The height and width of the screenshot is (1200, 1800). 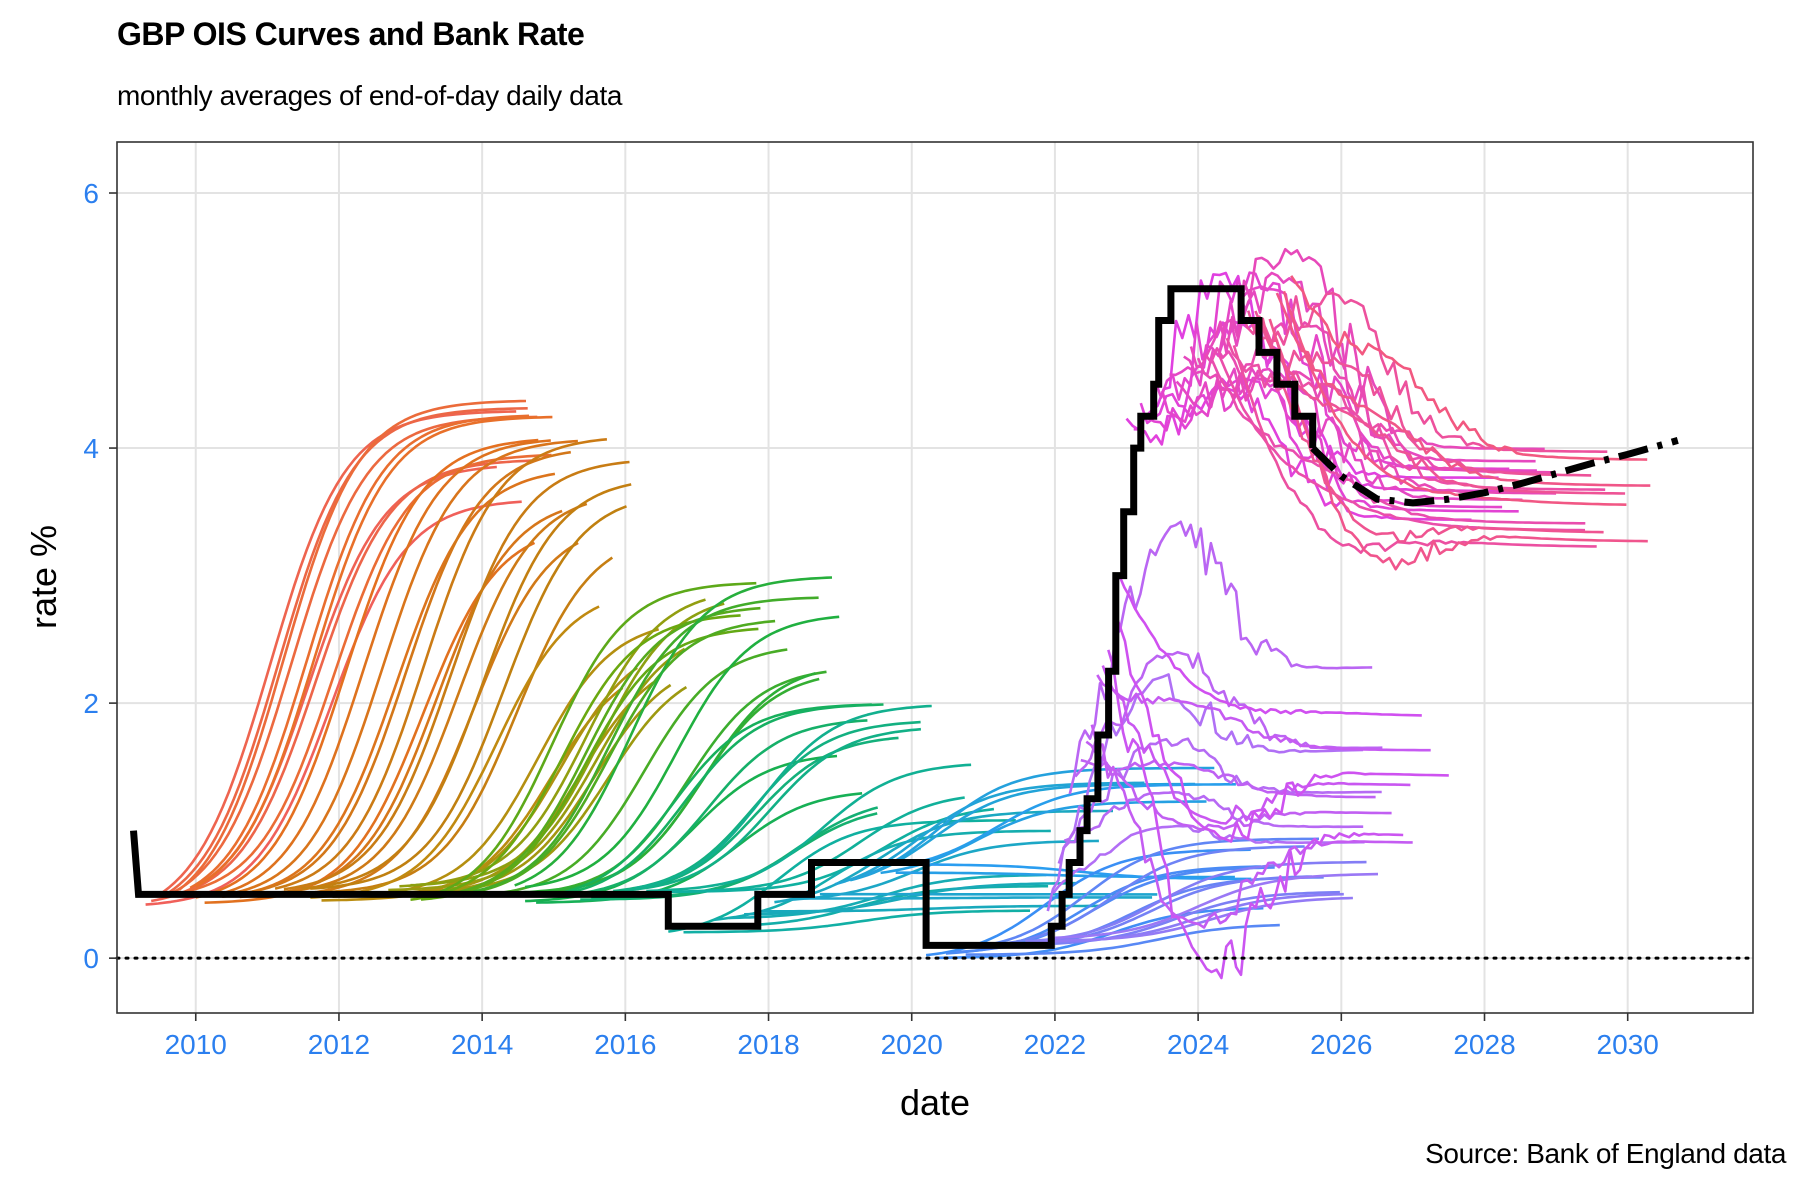 I want to click on x-tick-label: 2022, so click(x=1055, y=1044).